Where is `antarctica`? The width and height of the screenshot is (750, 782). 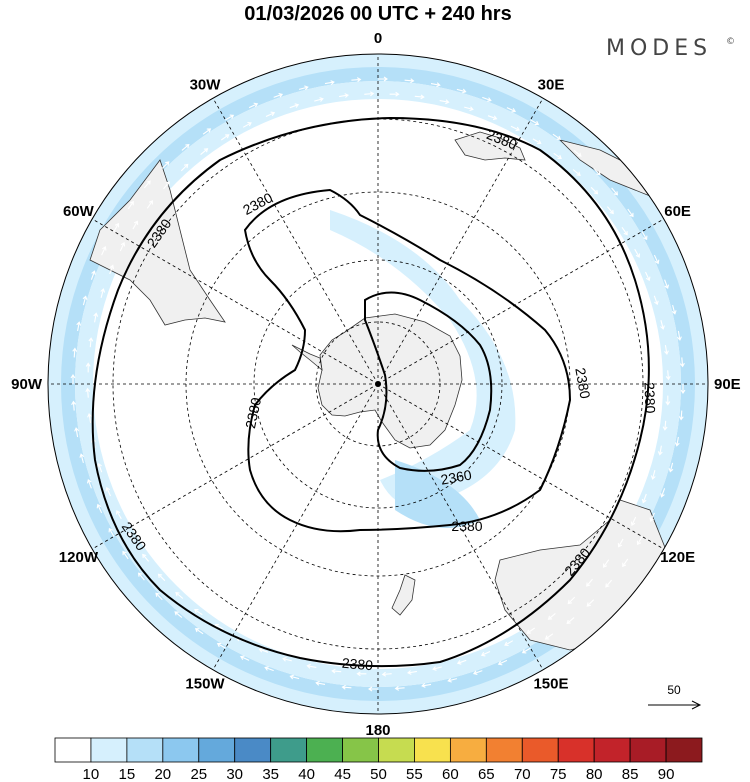 antarctica is located at coordinates (390, 381).